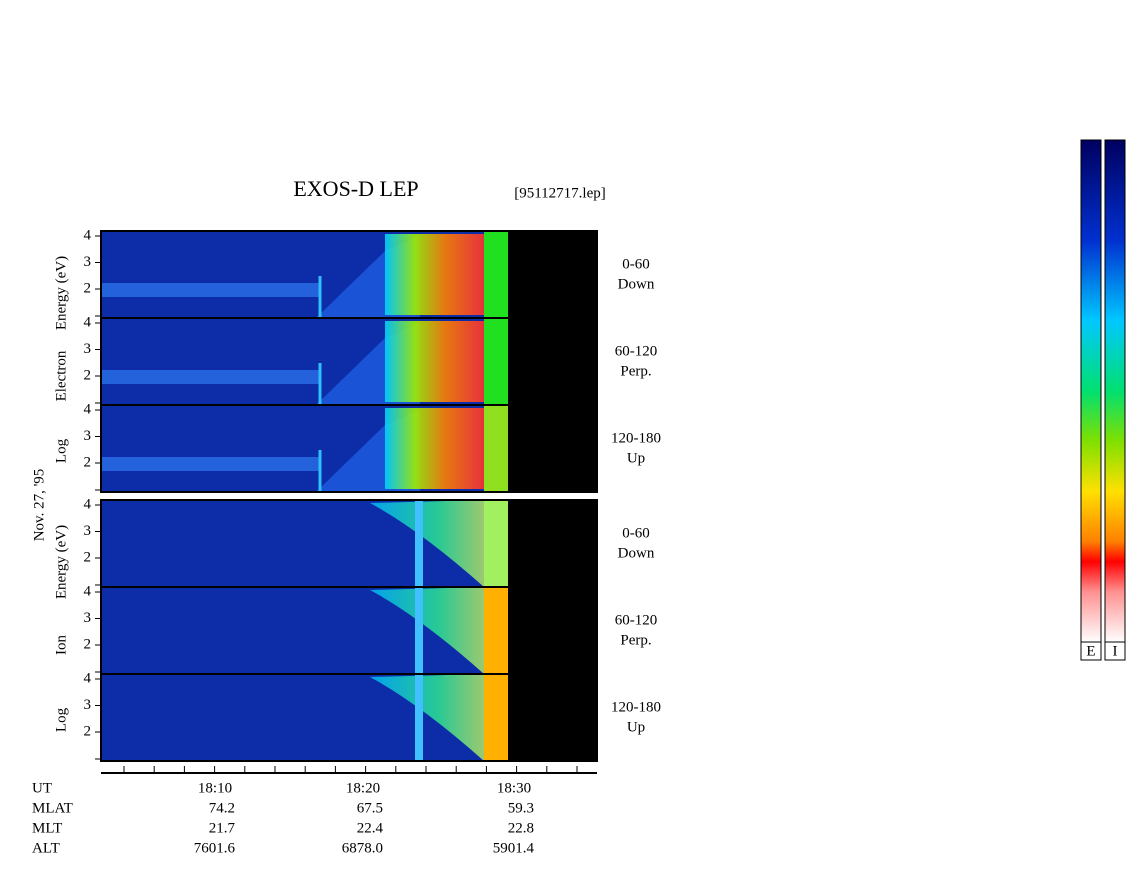 This screenshot has width=1130, height=880. I want to click on y-axis-label: Electron, so click(61, 375).